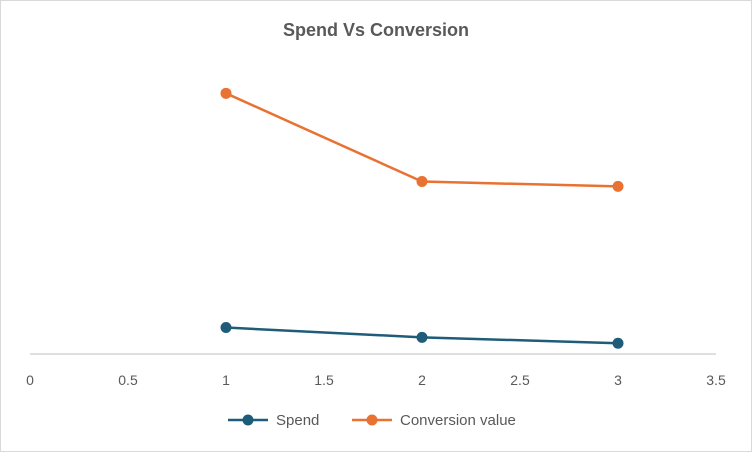 The width and height of the screenshot is (752, 452). I want to click on x-tick-label: 3, so click(618, 380).